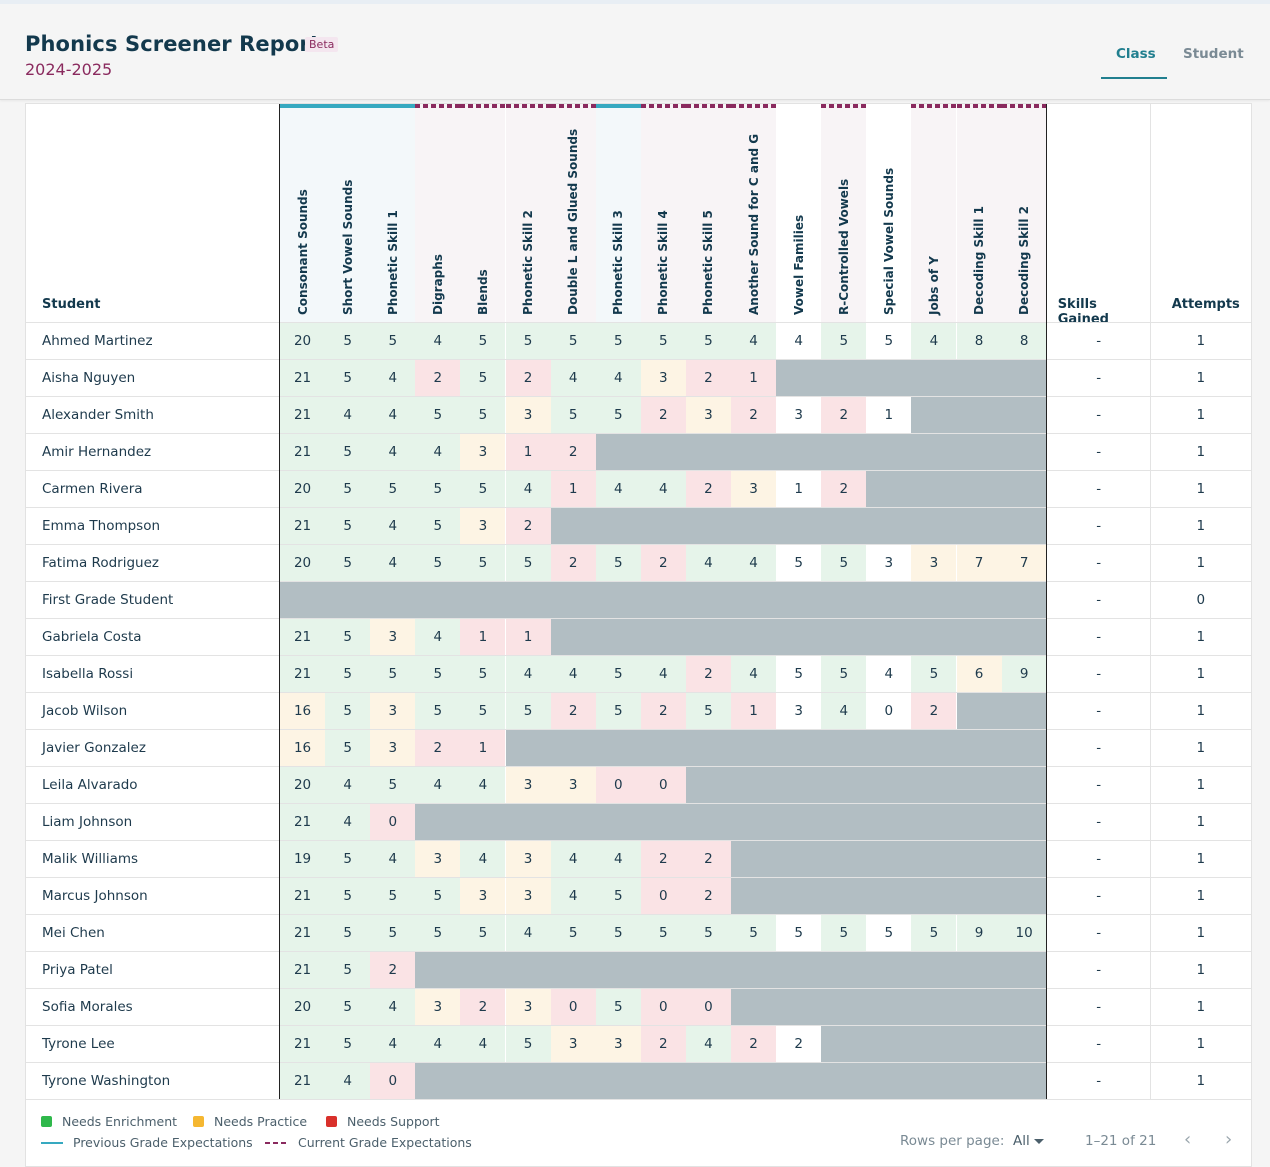 This screenshot has width=1270, height=1167. Describe the element at coordinates (1024, 933) in the screenshot. I see `score-cell: 10` at that location.